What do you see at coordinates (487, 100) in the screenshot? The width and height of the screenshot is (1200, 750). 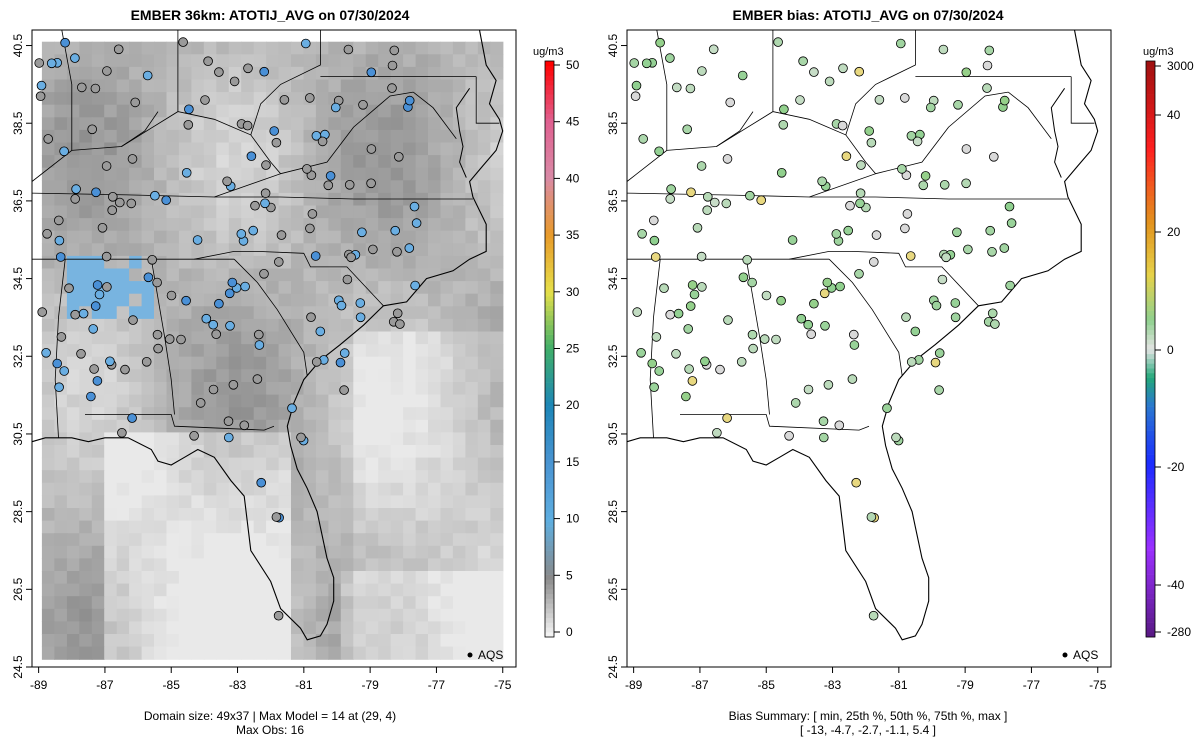 I see `state-boundary` at bounding box center [487, 100].